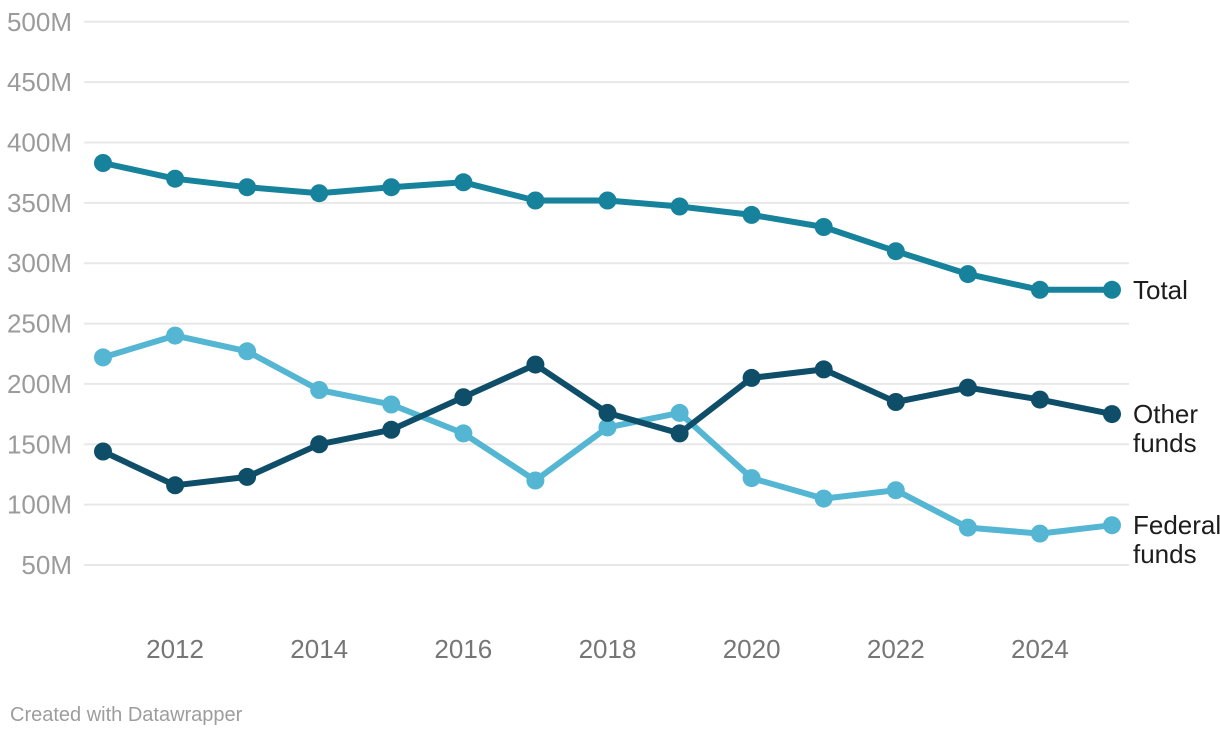 This screenshot has height=740, width=1220. I want to click on x-axis-tick-label: 2016, so click(463, 649).